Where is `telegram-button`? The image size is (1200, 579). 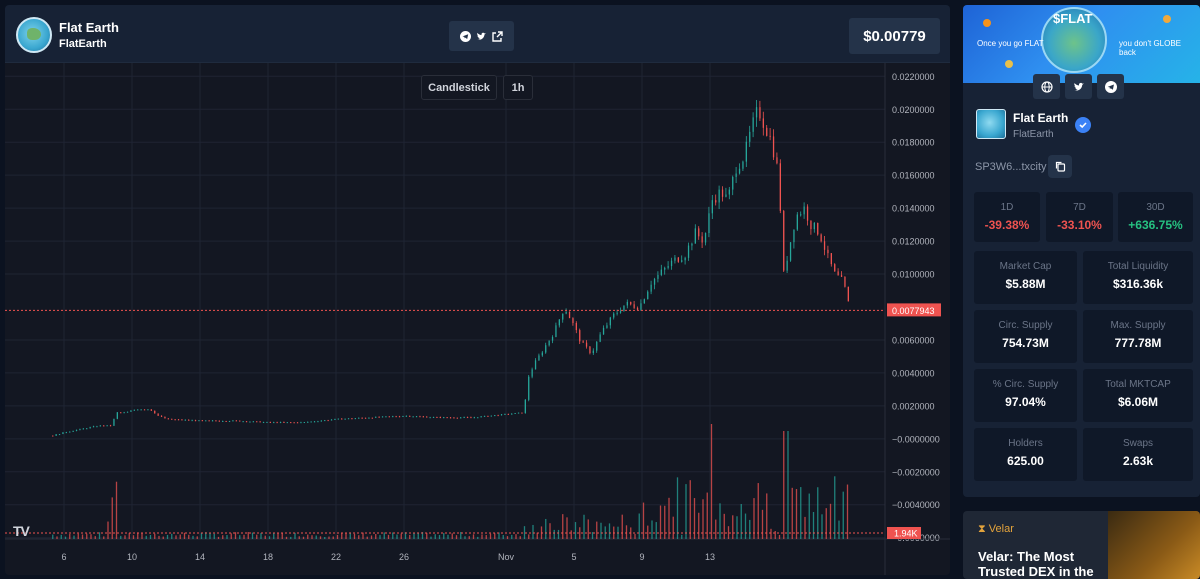
telegram-button is located at coordinates (1110, 86).